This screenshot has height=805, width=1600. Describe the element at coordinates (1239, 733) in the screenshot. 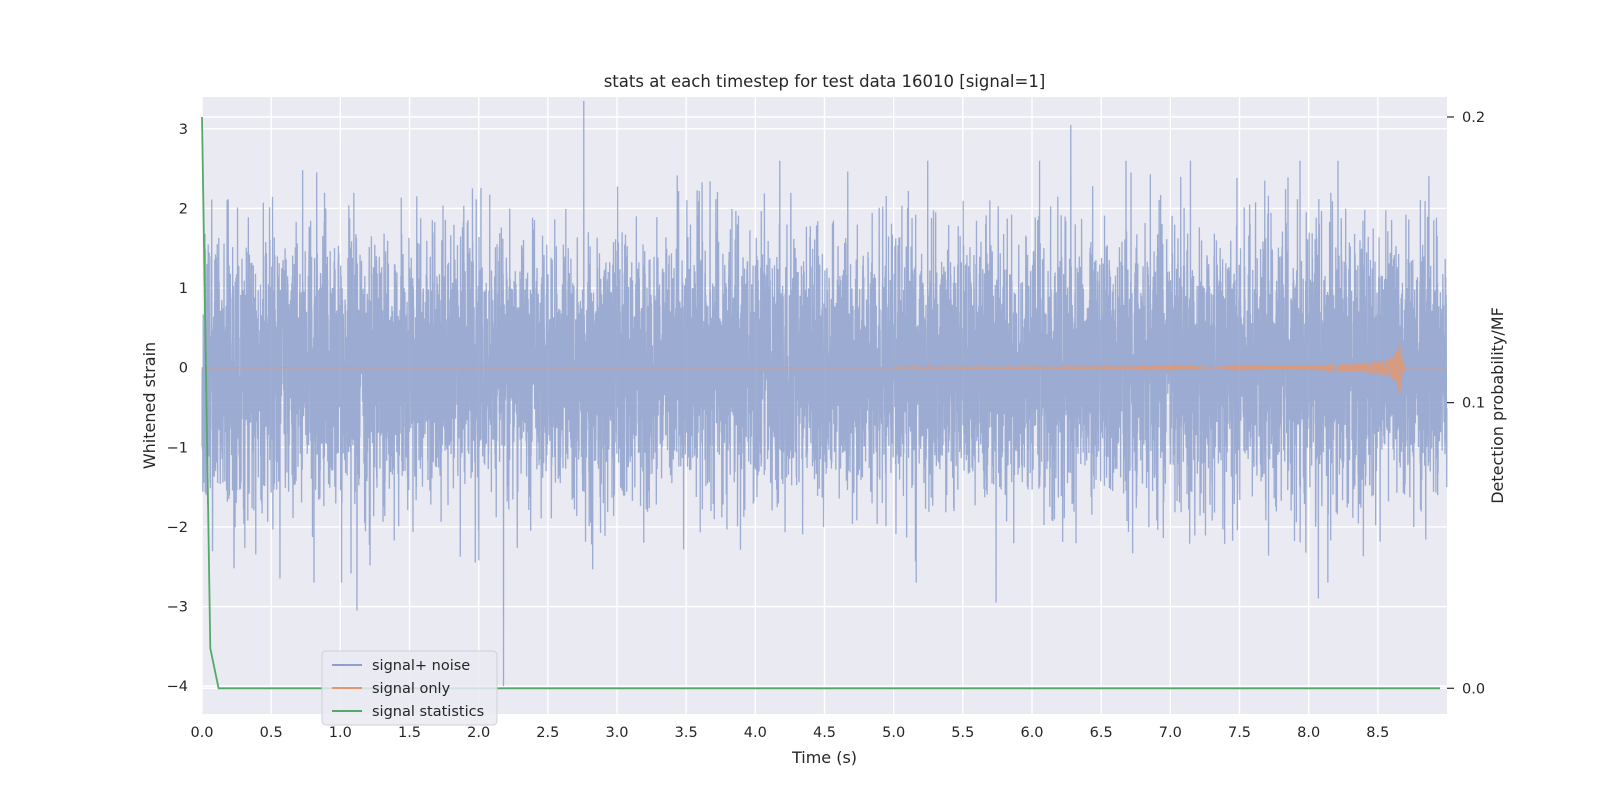

I see `x-tick-label: 7.5` at that location.